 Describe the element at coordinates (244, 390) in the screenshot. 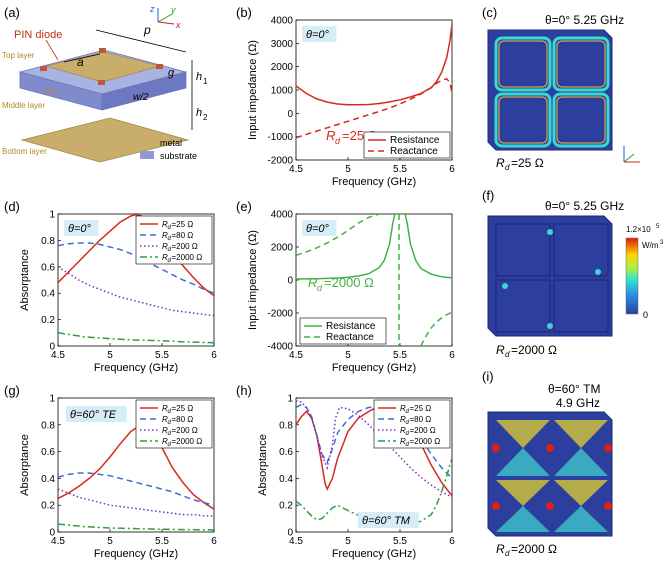

I see `panel-label-h: (h)` at that location.